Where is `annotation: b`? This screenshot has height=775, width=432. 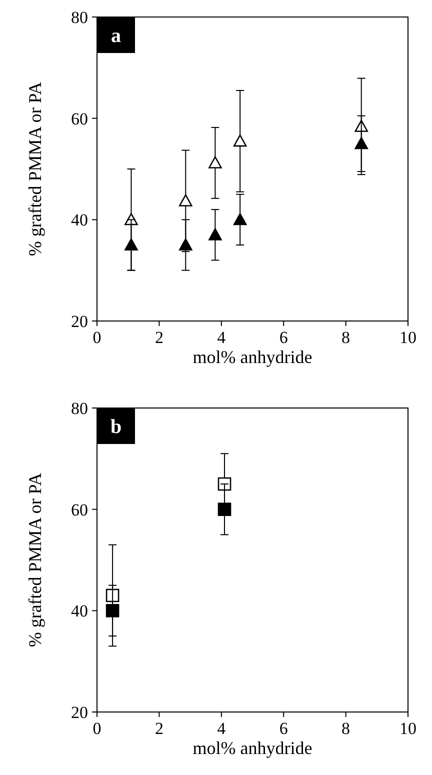 annotation: b is located at coordinates (116, 427).